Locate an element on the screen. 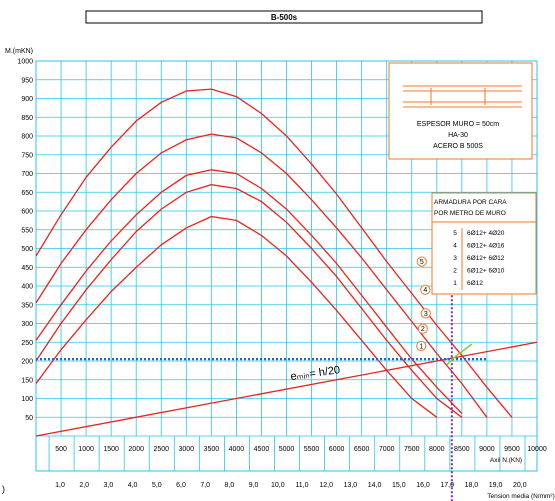 The image size is (555, 501). legend-box is located at coordinates (484, 243).